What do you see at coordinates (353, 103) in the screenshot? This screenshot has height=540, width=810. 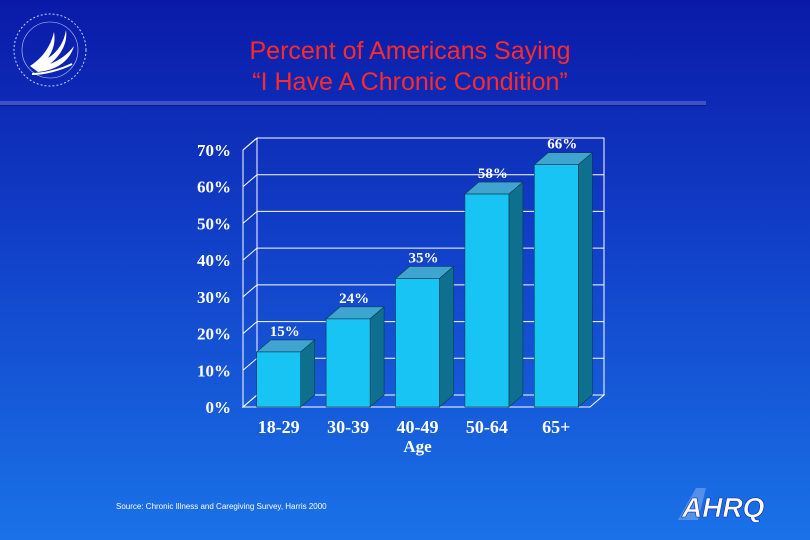 I see `title-divider` at bounding box center [353, 103].